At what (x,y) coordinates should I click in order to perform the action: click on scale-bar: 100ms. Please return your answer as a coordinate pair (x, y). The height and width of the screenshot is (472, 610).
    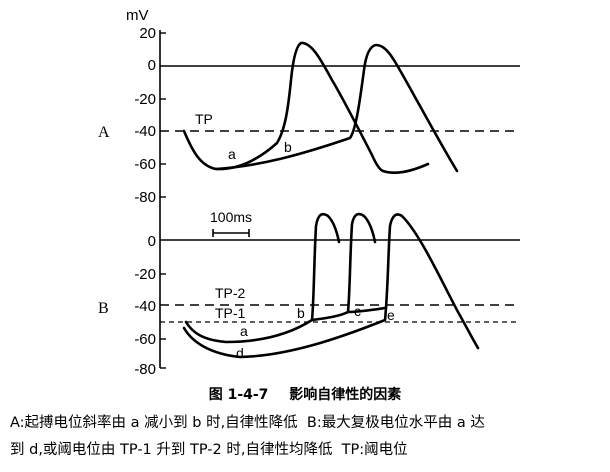
    Looking at the image, I should click on (231, 223).